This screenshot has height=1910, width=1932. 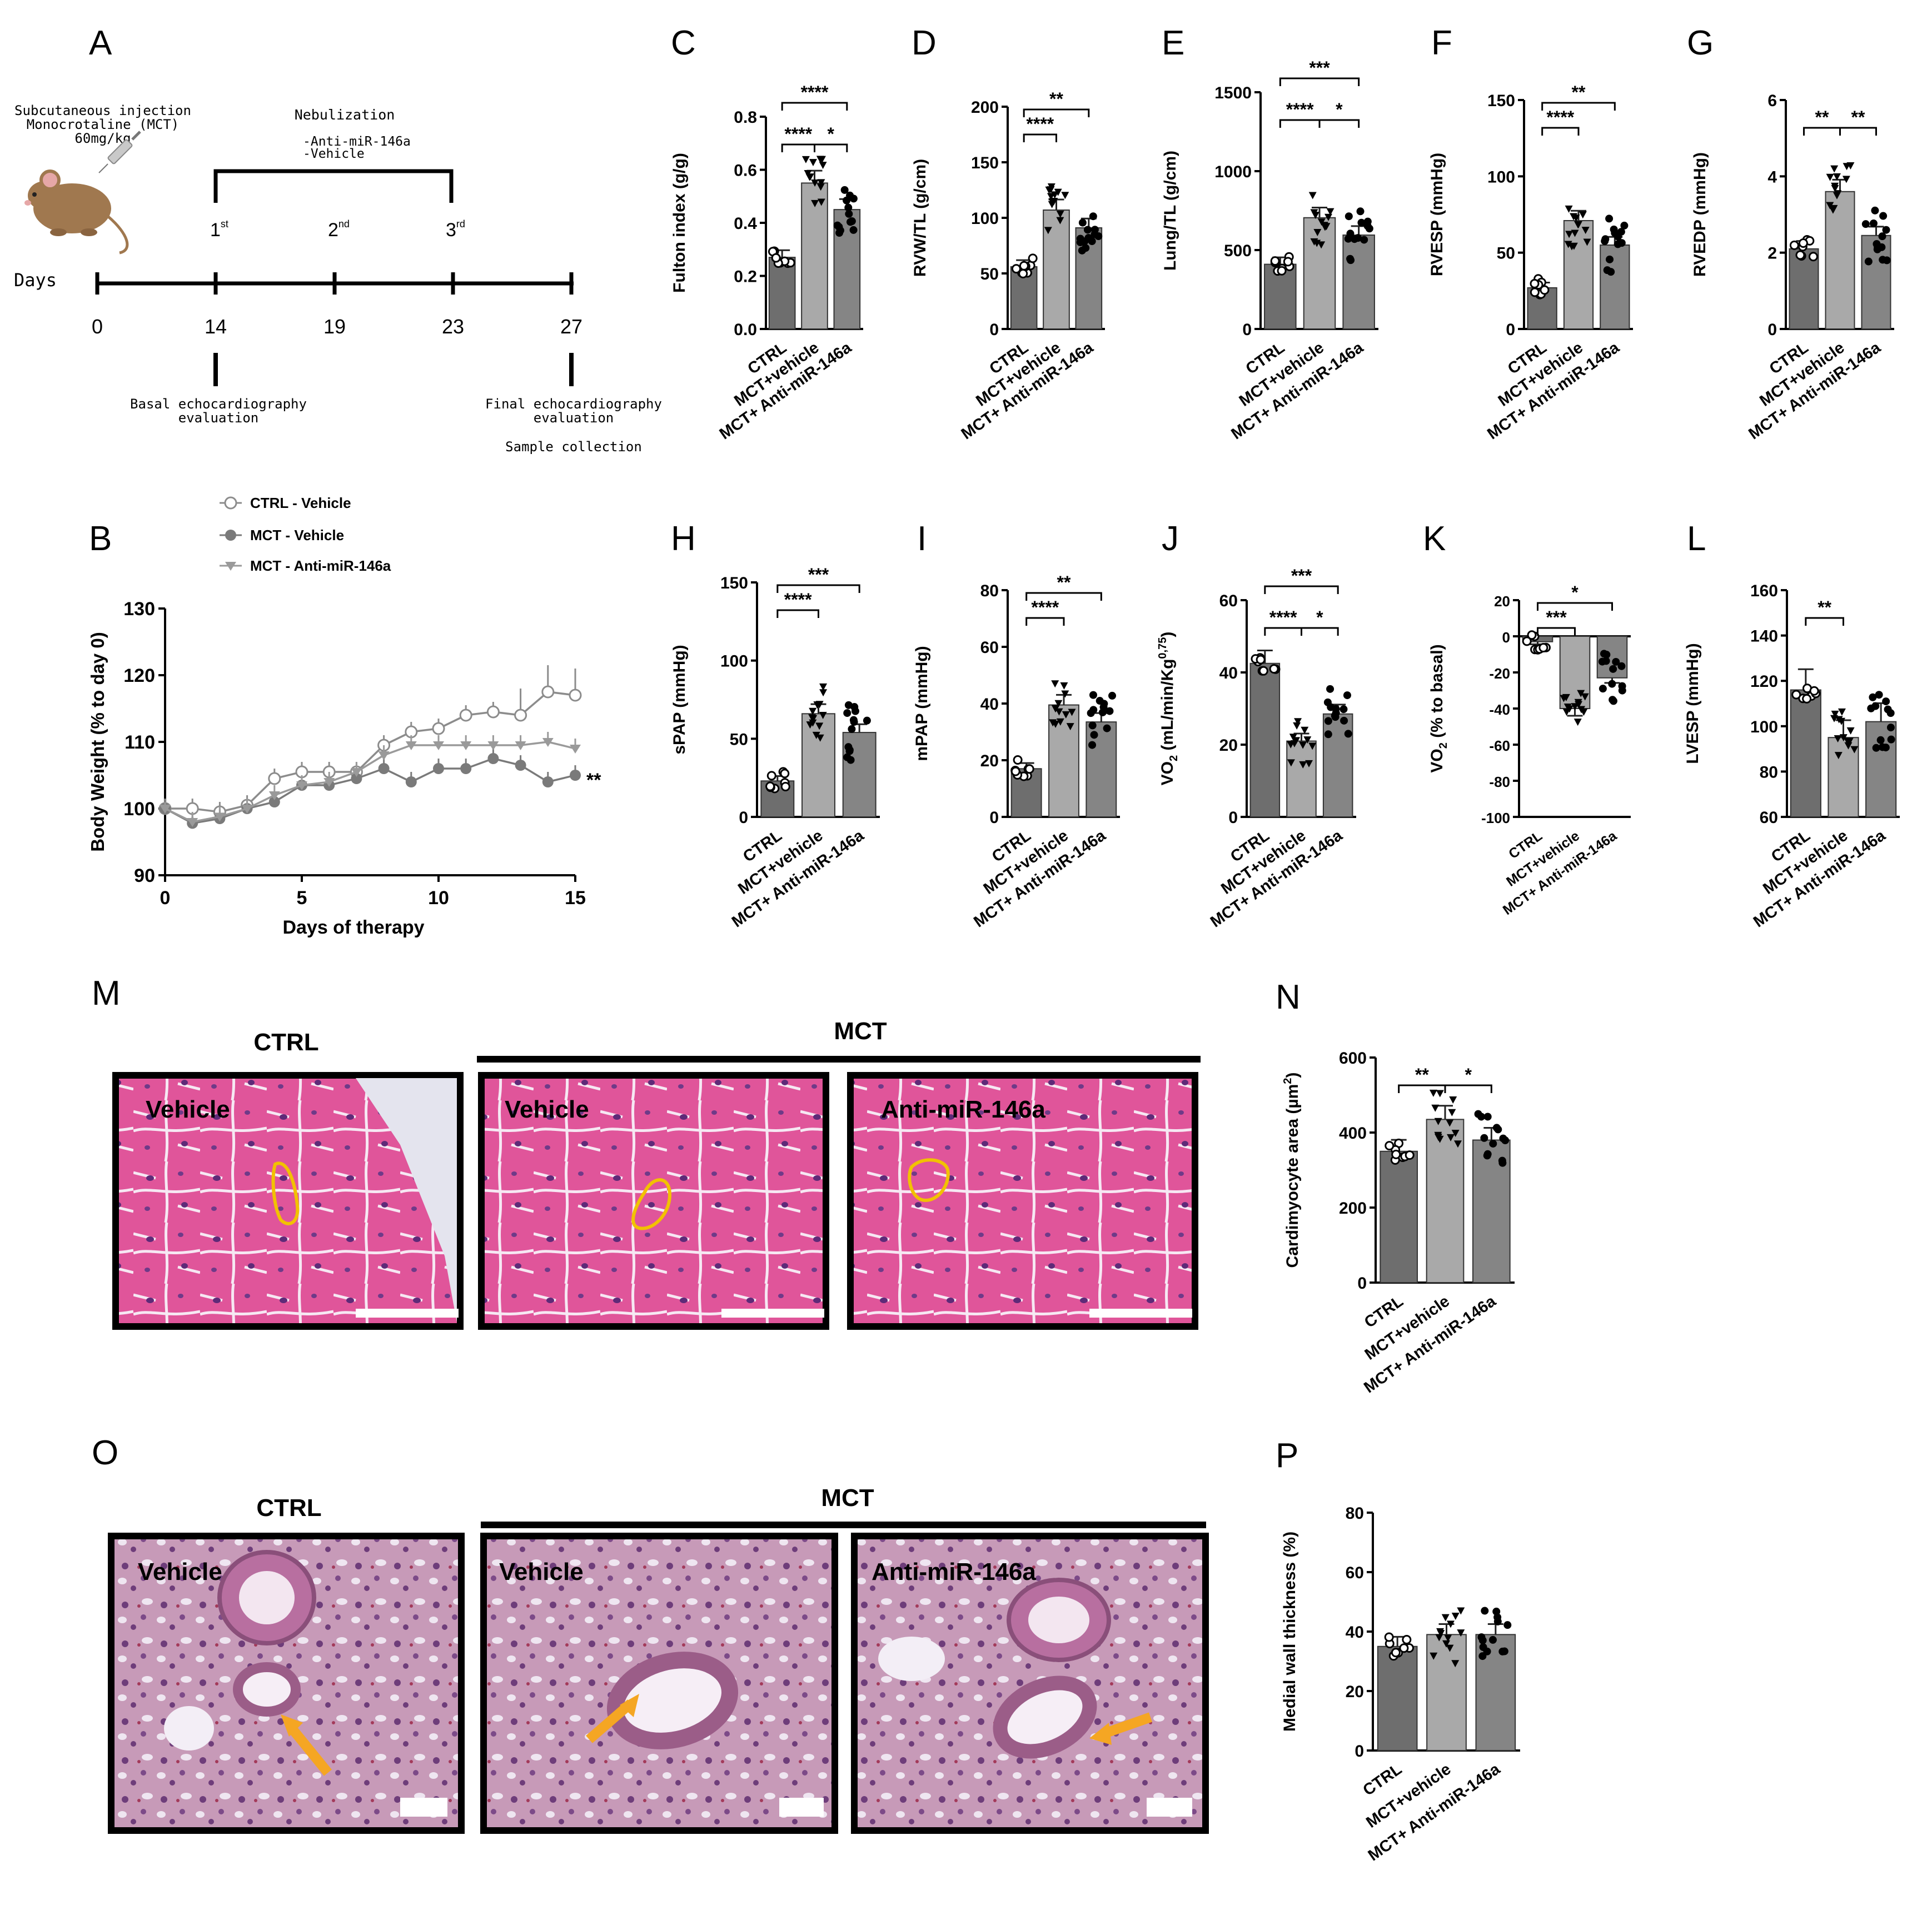 What do you see at coordinates (922, 703) in the screenshot?
I see `i-y-label: mPAP (mmHg)` at bounding box center [922, 703].